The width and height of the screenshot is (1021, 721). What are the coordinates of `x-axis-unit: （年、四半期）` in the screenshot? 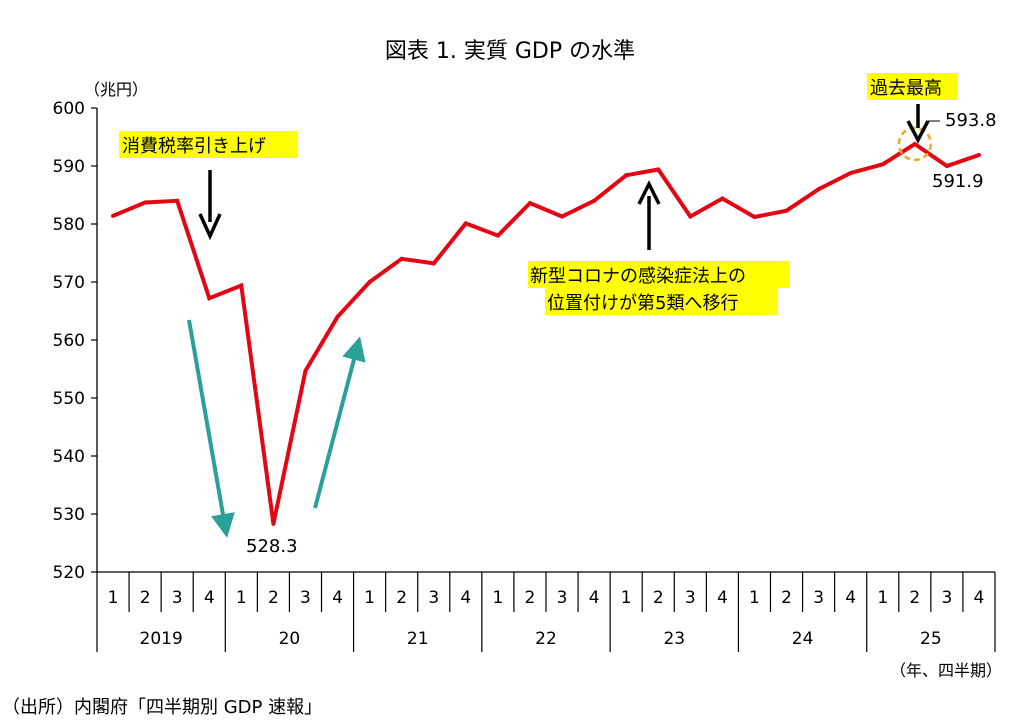 It's located at (946, 670).